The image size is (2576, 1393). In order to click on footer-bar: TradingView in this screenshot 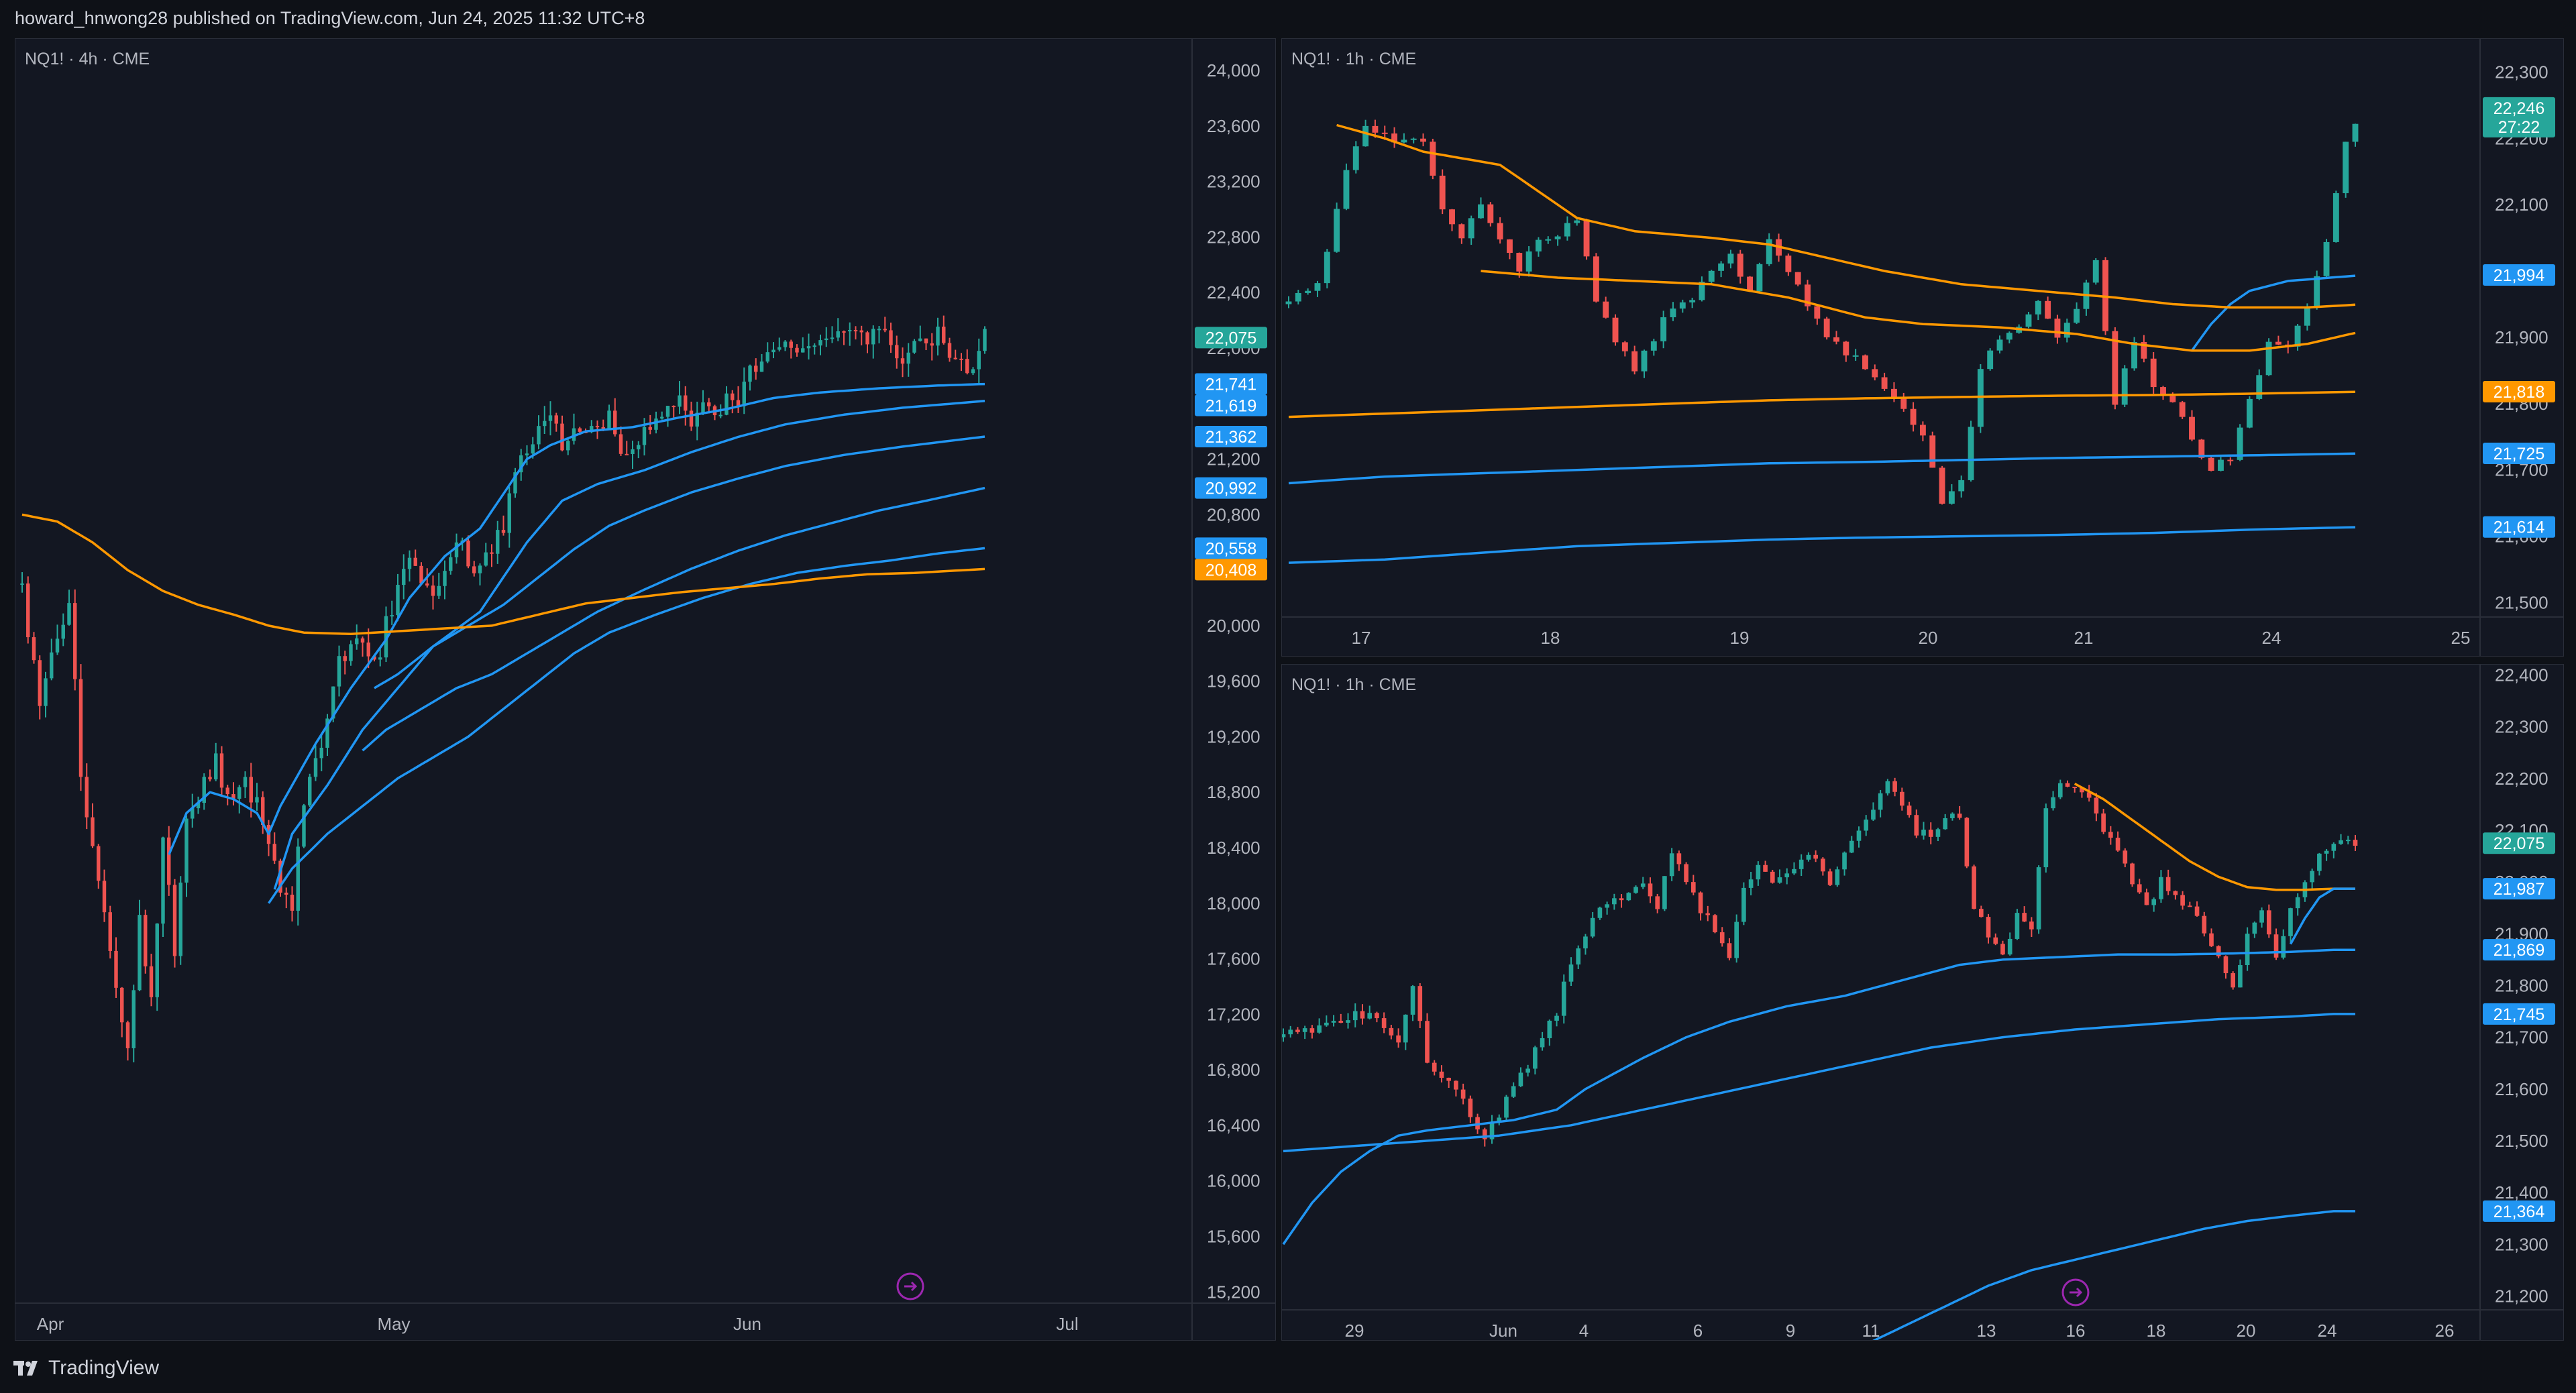, I will do `click(1288, 1368)`.